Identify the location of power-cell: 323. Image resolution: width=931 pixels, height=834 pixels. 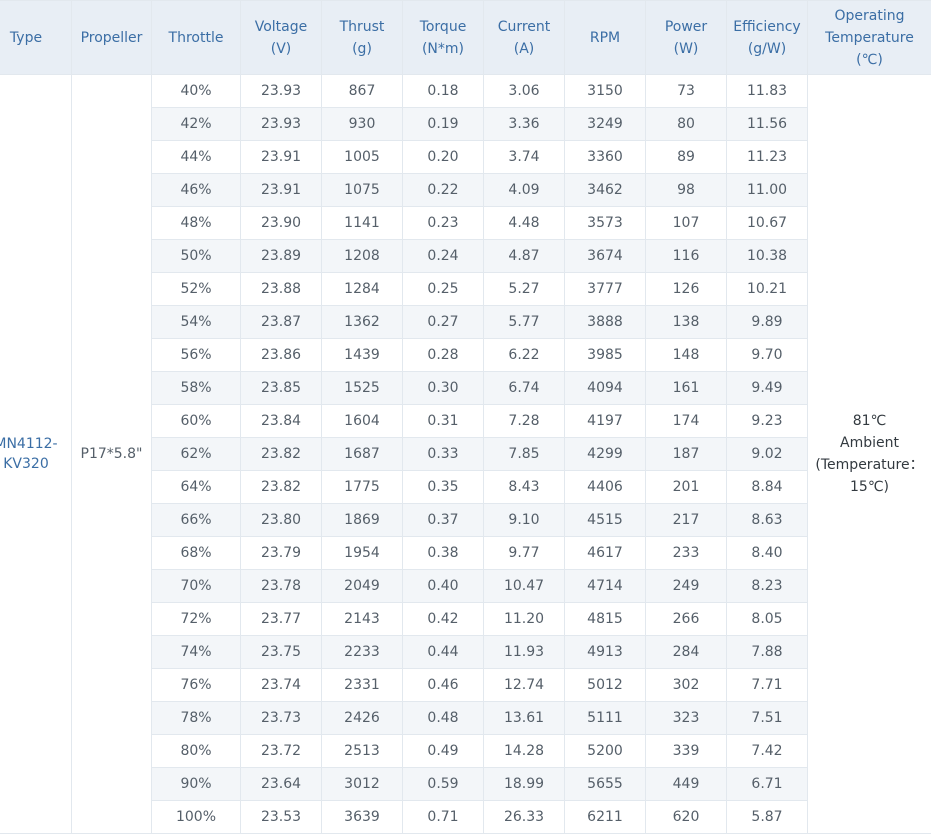
(686, 718).